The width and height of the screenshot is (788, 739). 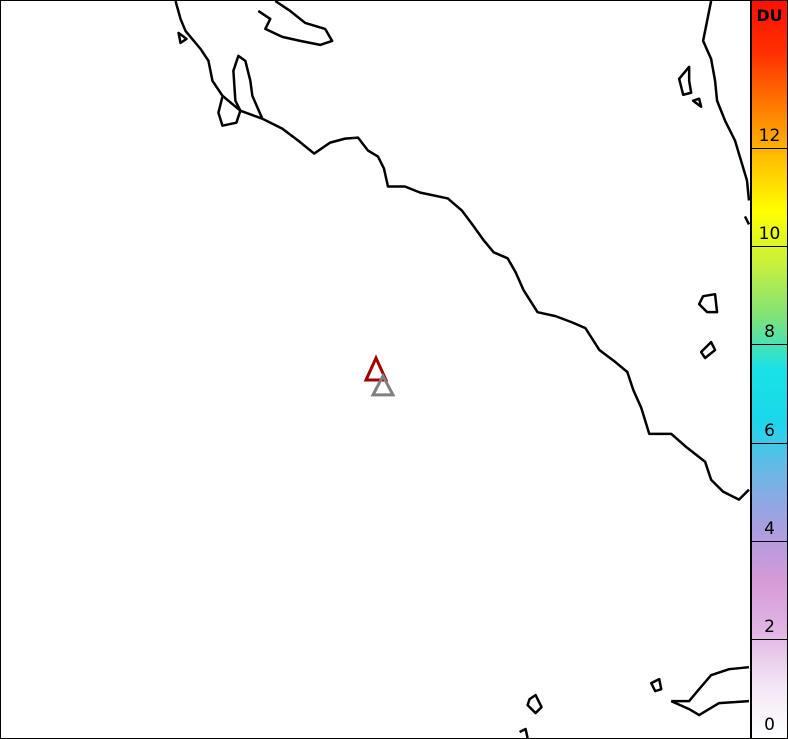 I want to click on coastline-northeast, so click(x=713, y=113).